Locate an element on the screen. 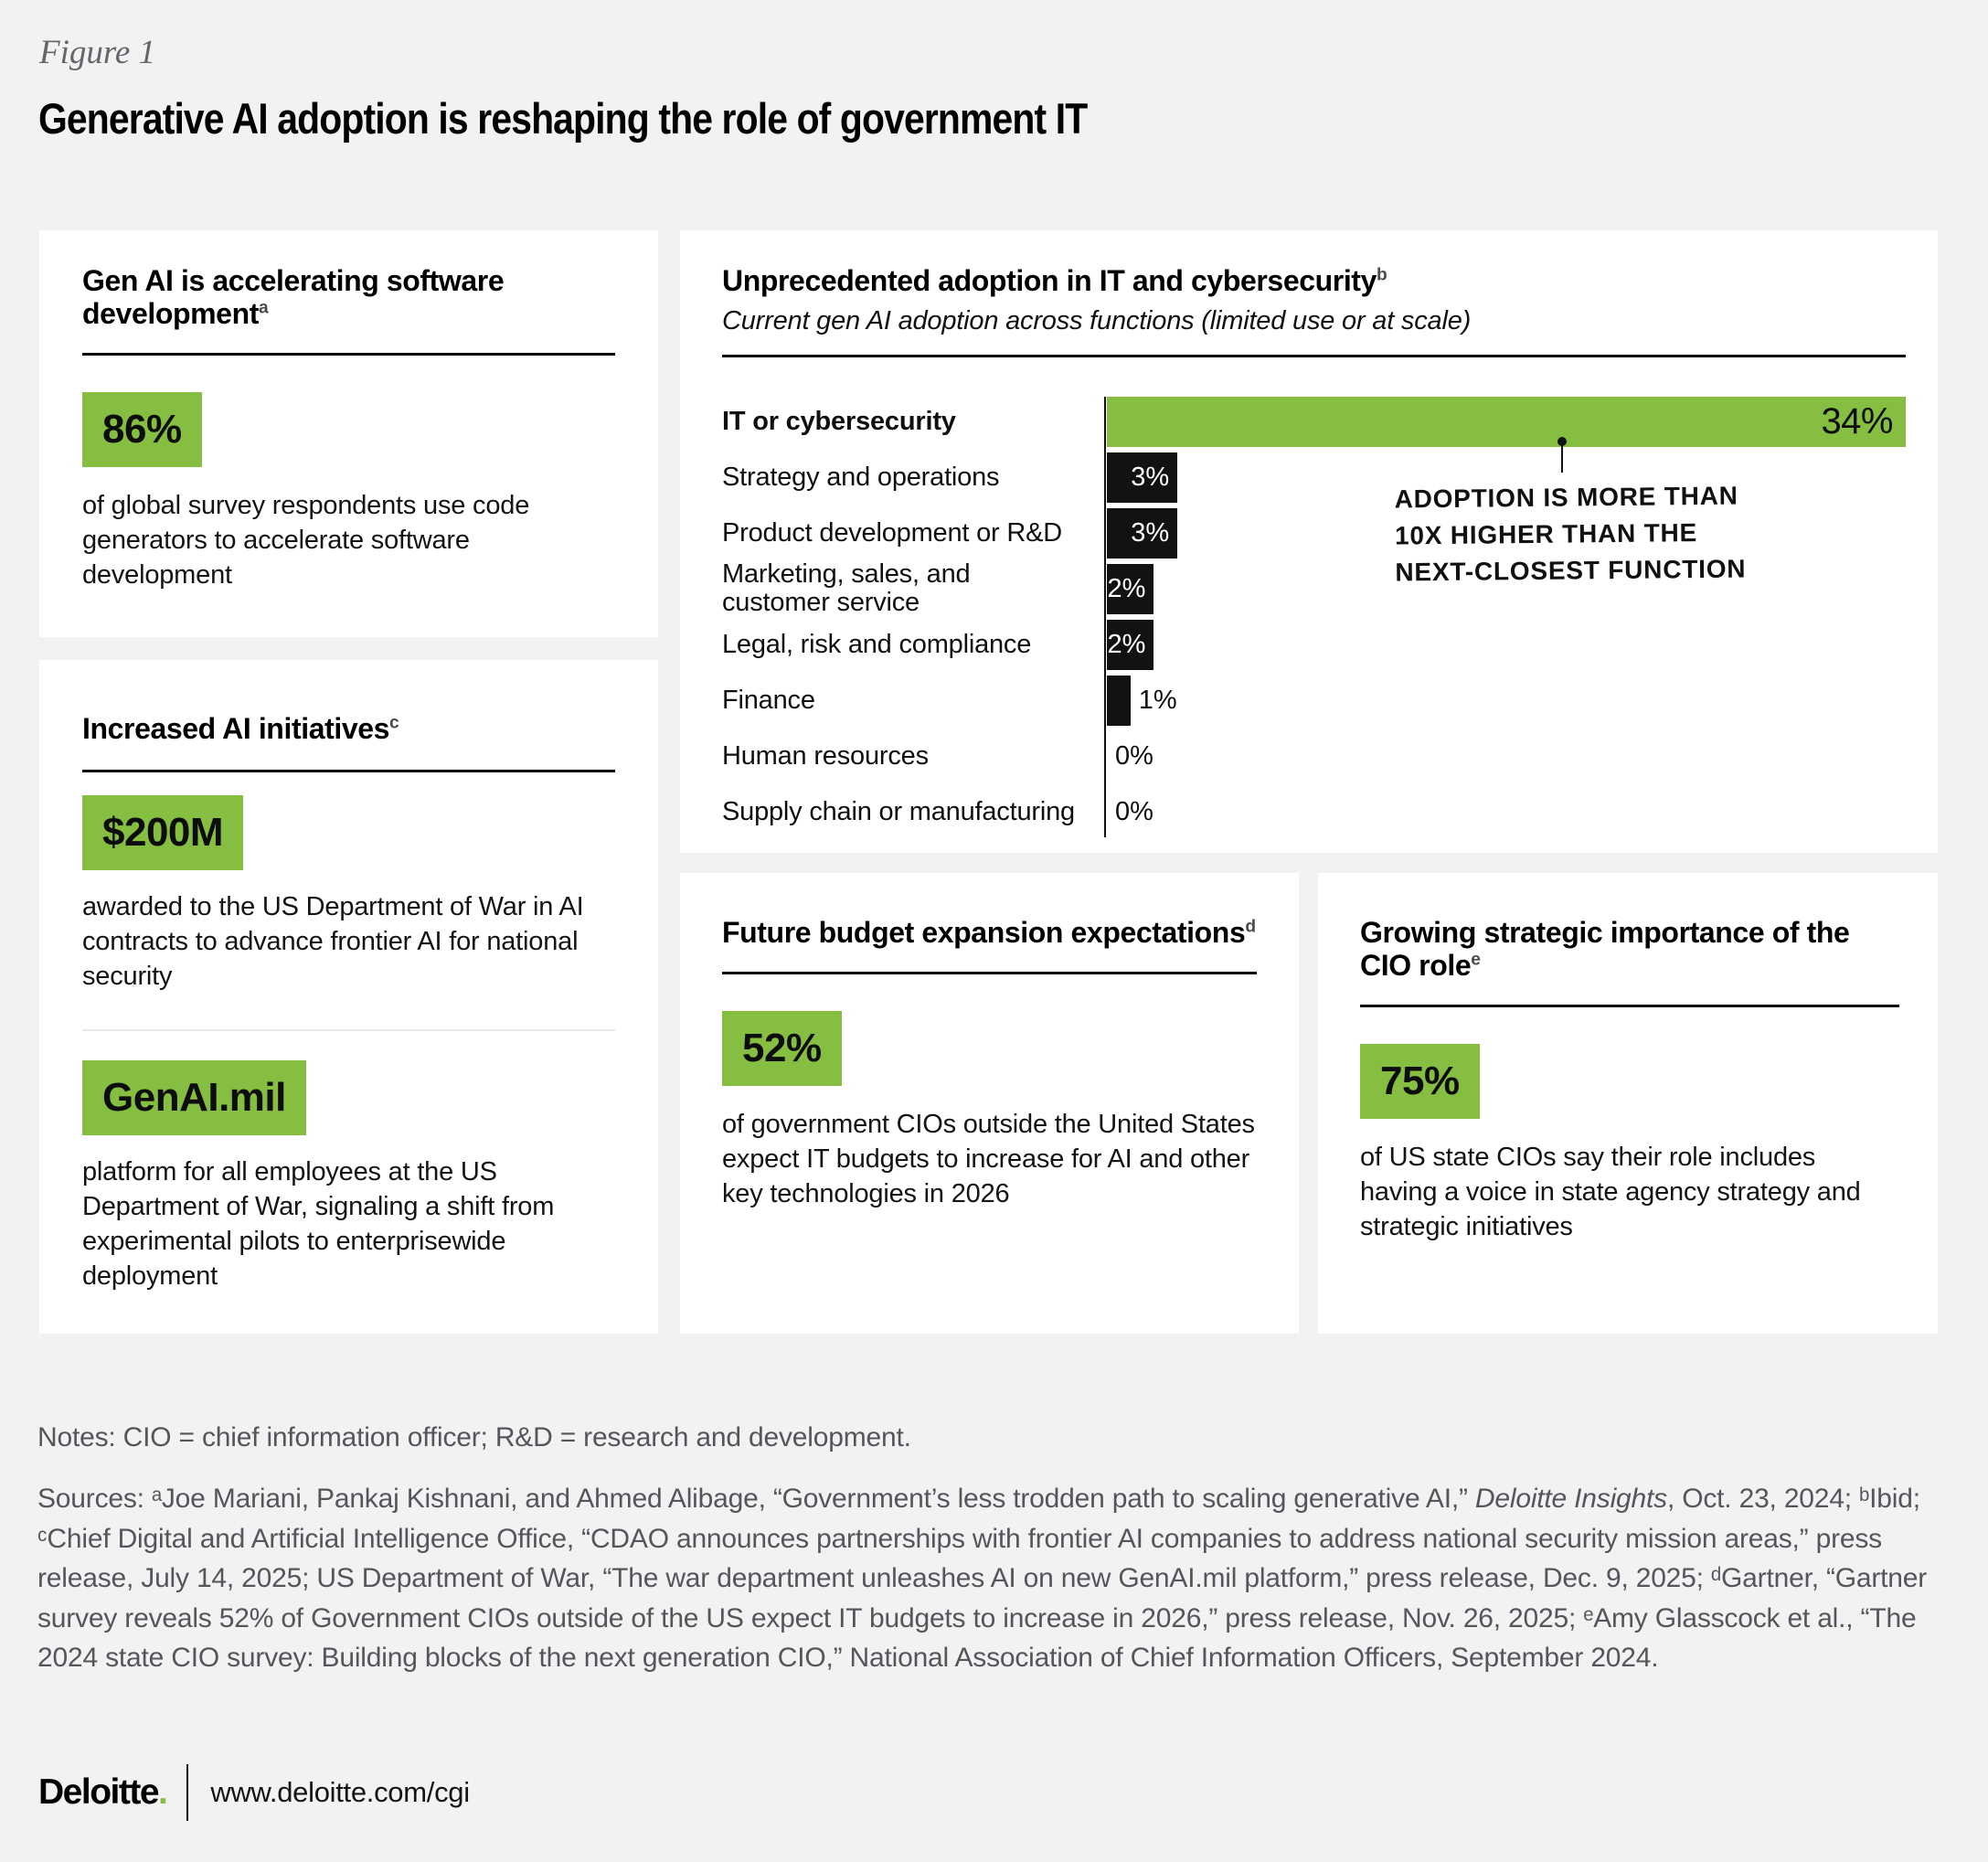  chart-row: Strategy and operations 3% 3% is located at coordinates (1314, 477).